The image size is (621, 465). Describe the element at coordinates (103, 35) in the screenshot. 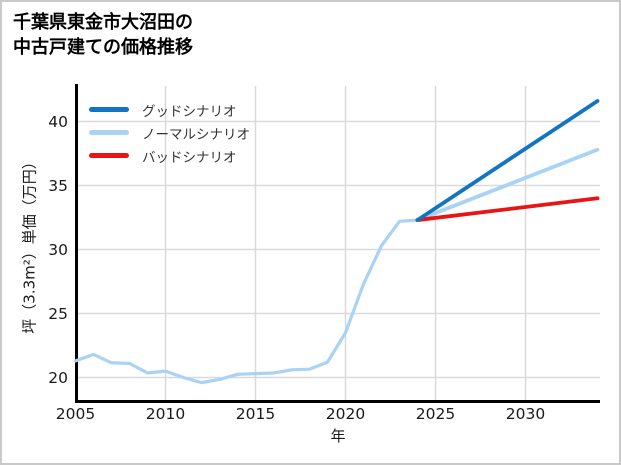

I see `page-title: 千葉県東金市大沼田の 中古戸建ての価格推移` at that location.